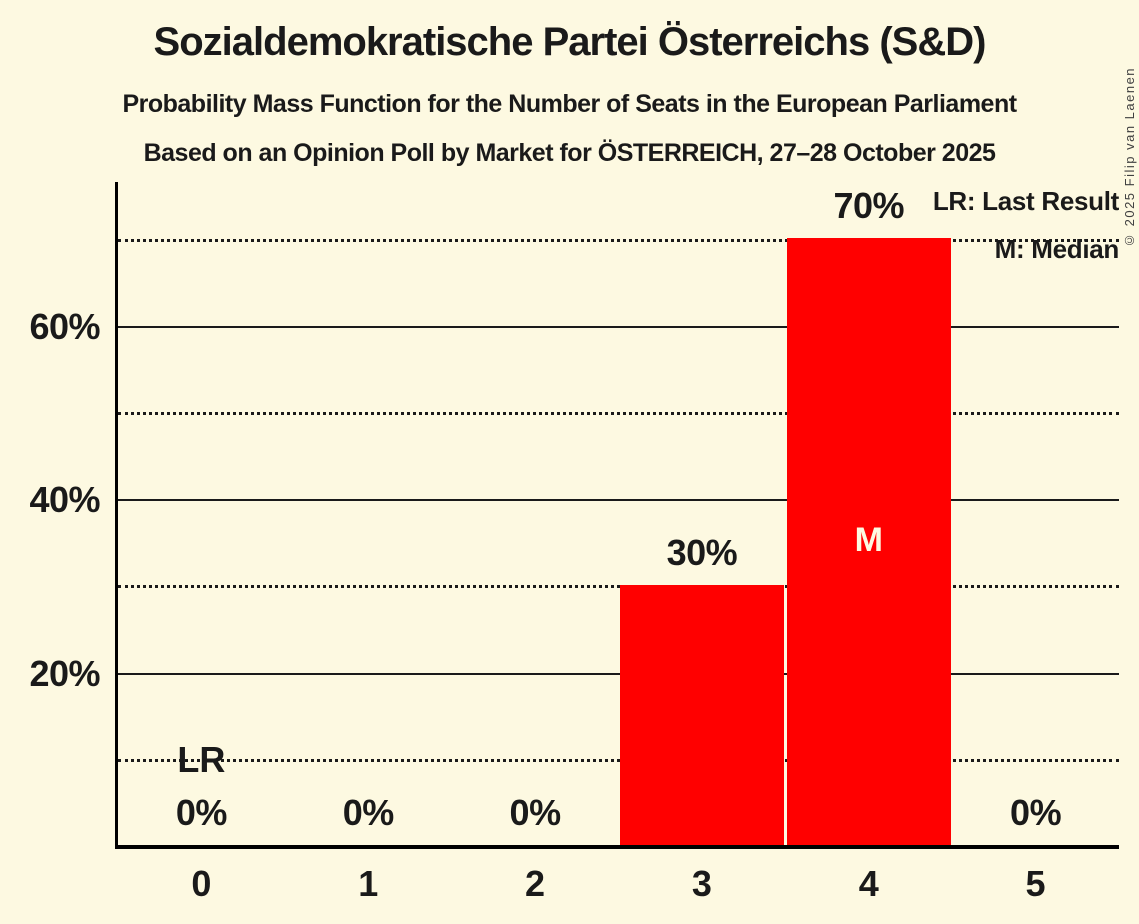 Image resolution: width=1139 pixels, height=924 pixels. Describe the element at coordinates (201, 812) in the screenshot. I see `bar-value-label-seats-0: 0%` at that location.